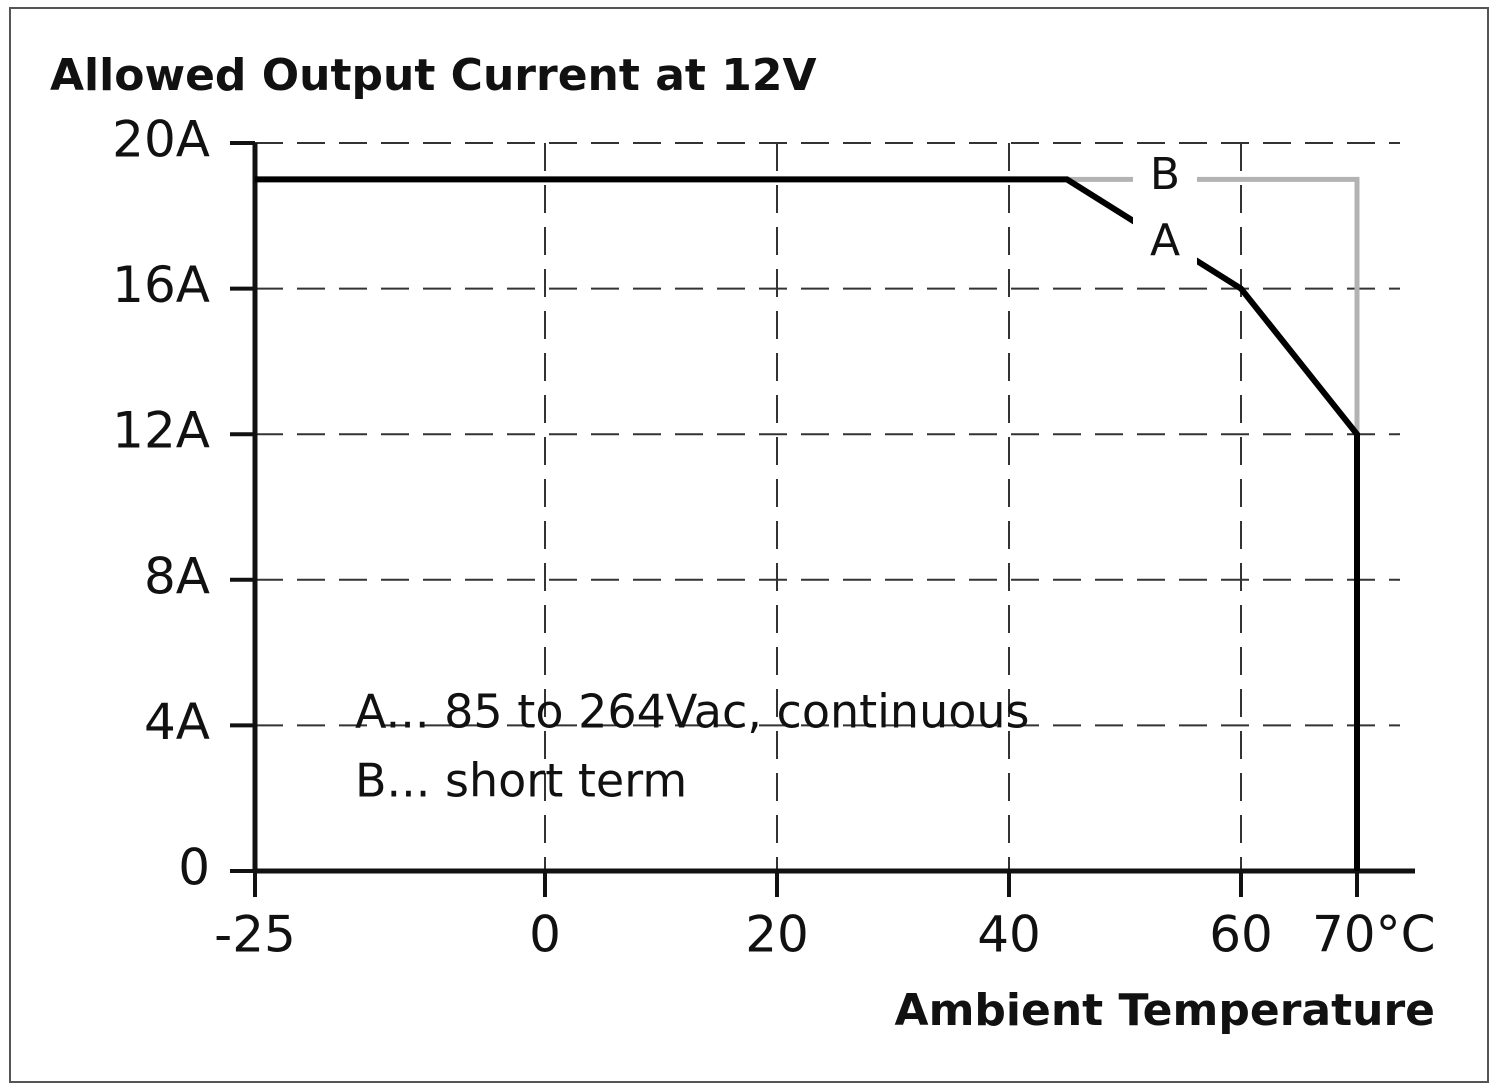  Describe the element at coordinates (1213, 305) in the screenshot. I see `series-line` at that location.